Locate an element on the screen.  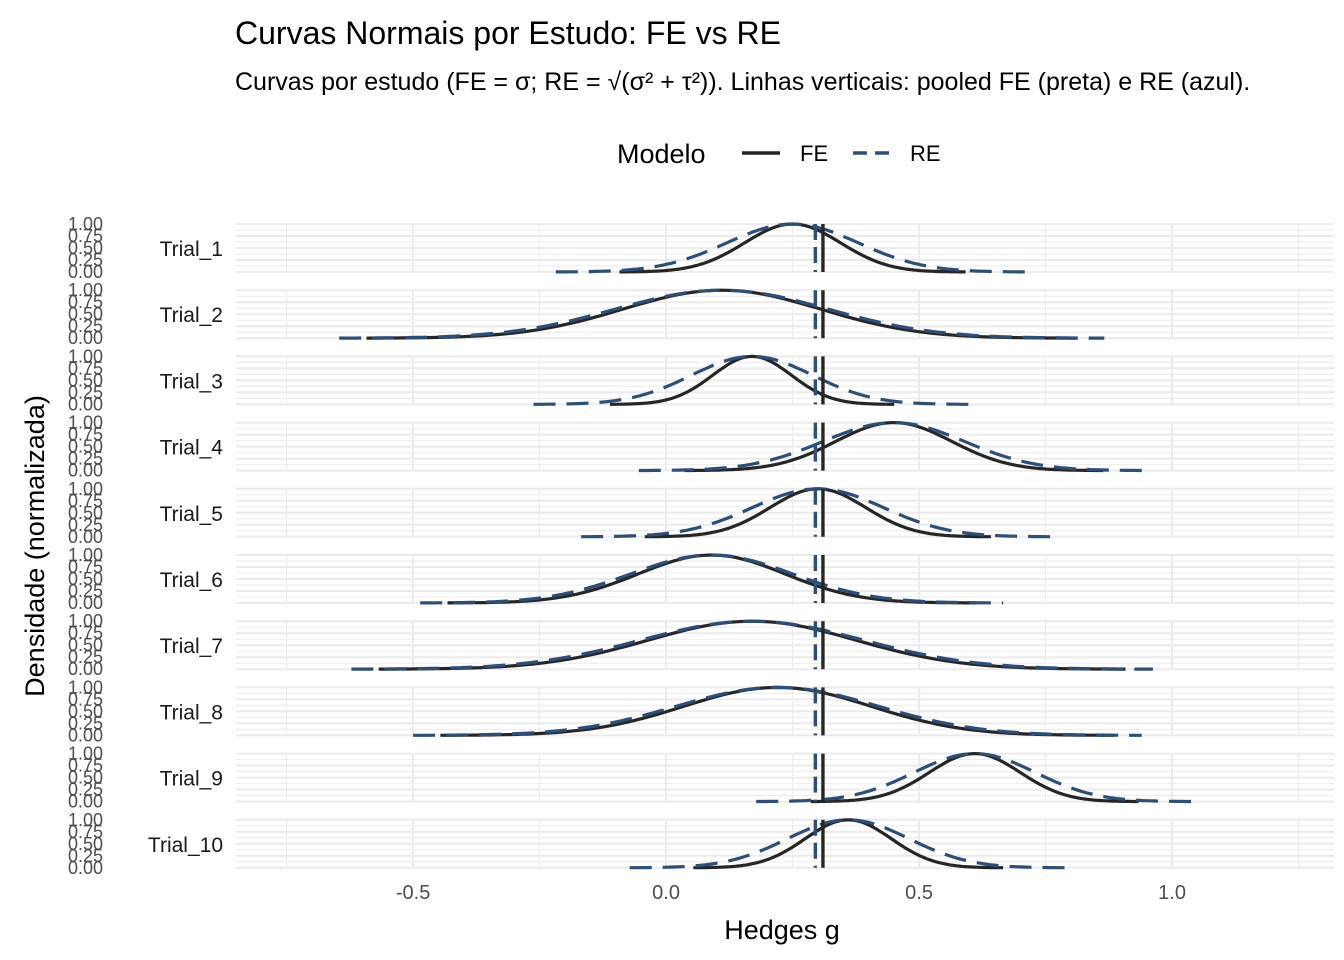
legend: Modelo FE RE is located at coordinates (779, 154).